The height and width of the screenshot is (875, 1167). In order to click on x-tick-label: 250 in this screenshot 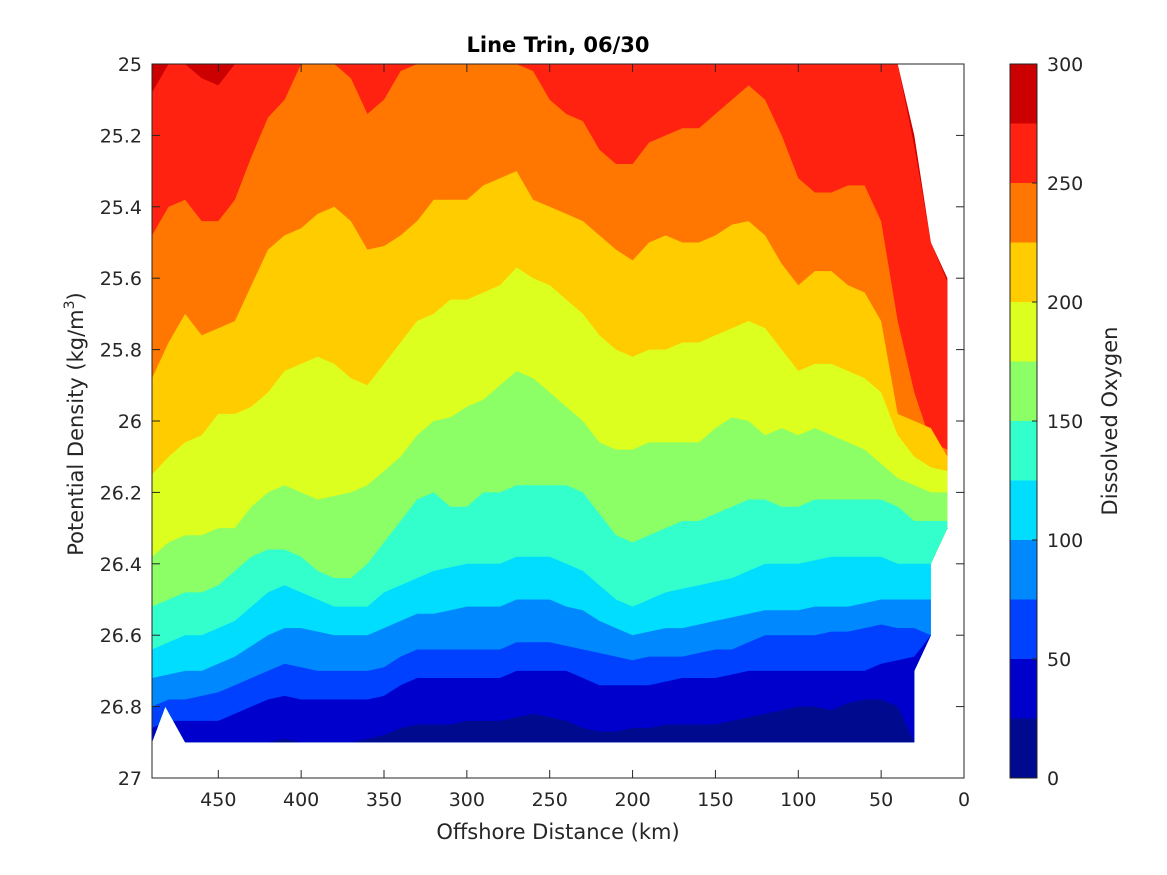, I will do `click(550, 800)`.